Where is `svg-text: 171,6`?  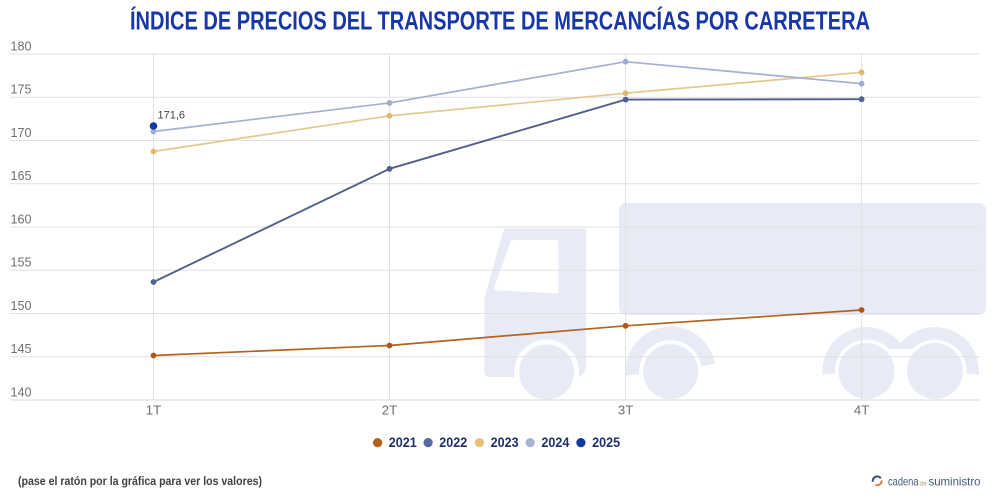
svg-text: 171,6 is located at coordinates (172, 115).